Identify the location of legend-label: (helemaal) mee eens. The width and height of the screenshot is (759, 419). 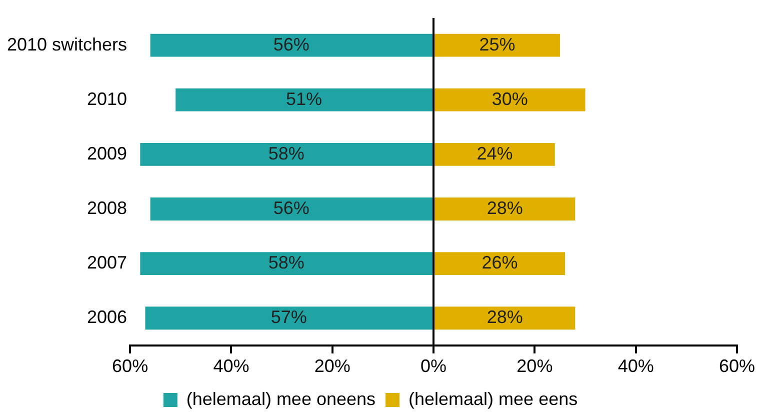
(493, 398).